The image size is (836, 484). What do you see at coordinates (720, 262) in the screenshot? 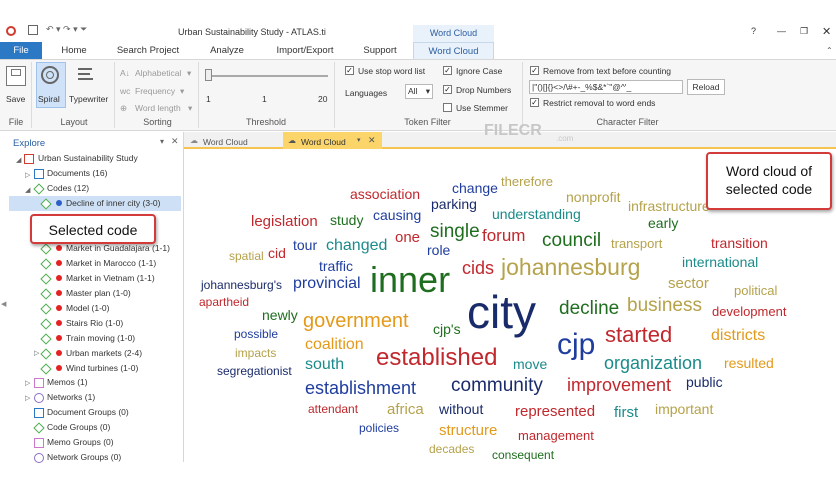
I see `cloud-word: international` at bounding box center [720, 262].